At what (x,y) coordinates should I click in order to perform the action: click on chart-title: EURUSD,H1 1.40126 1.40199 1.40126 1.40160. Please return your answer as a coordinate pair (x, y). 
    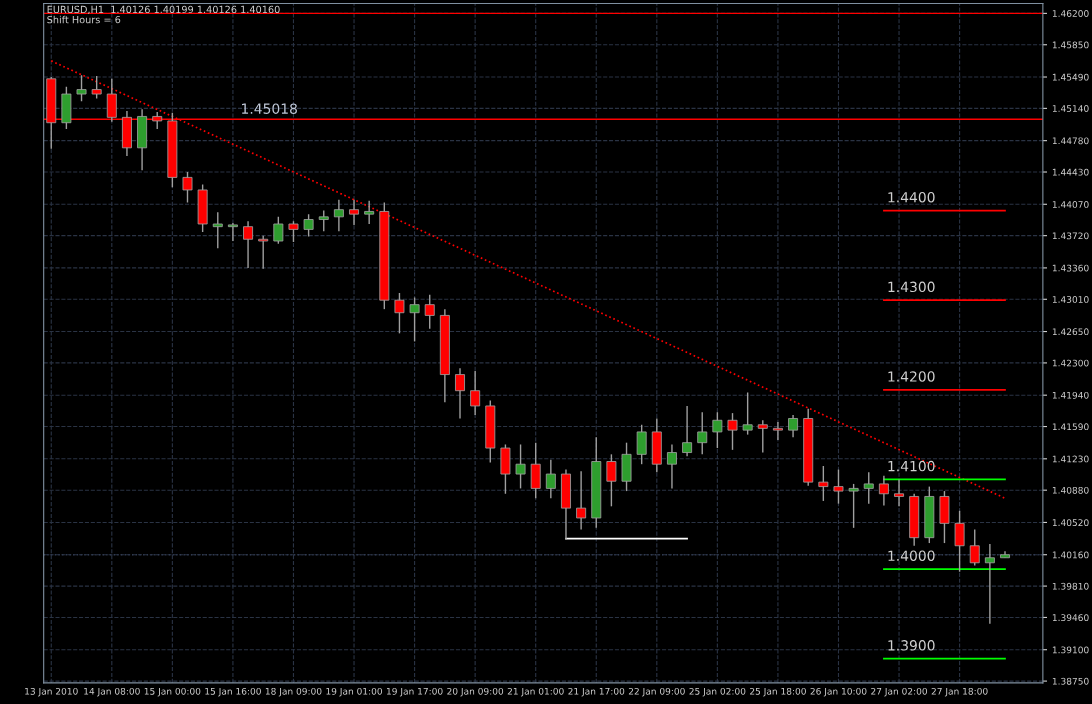
    Looking at the image, I should click on (163, 10).